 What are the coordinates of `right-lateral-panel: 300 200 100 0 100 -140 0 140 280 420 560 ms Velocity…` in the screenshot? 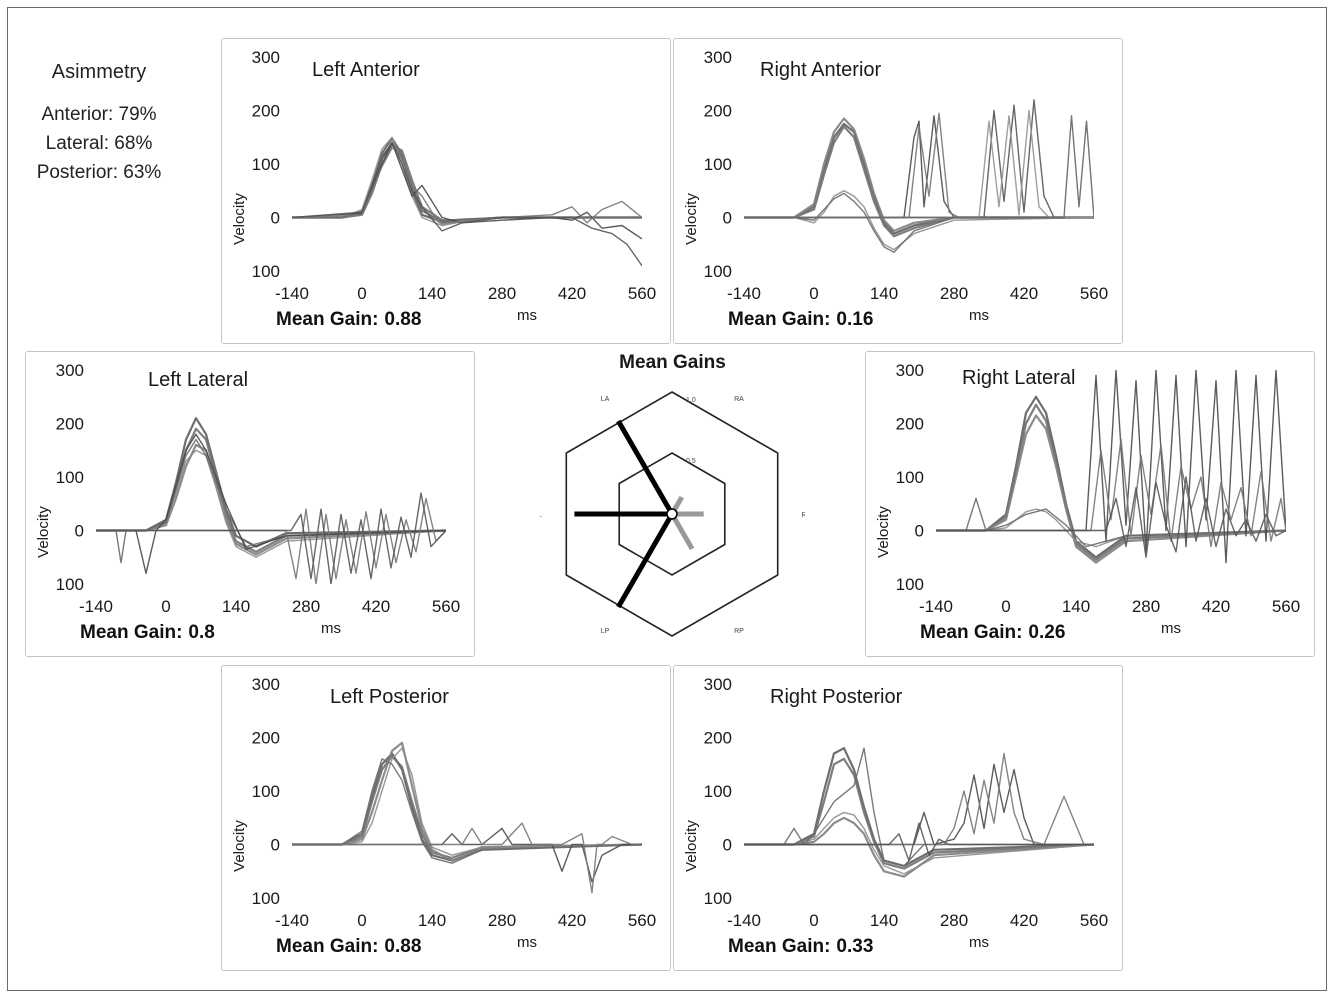 It's located at (1090, 504).